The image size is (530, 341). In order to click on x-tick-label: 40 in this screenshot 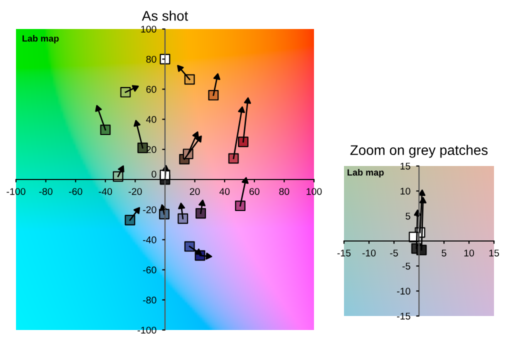, I will do `click(224, 191)`.